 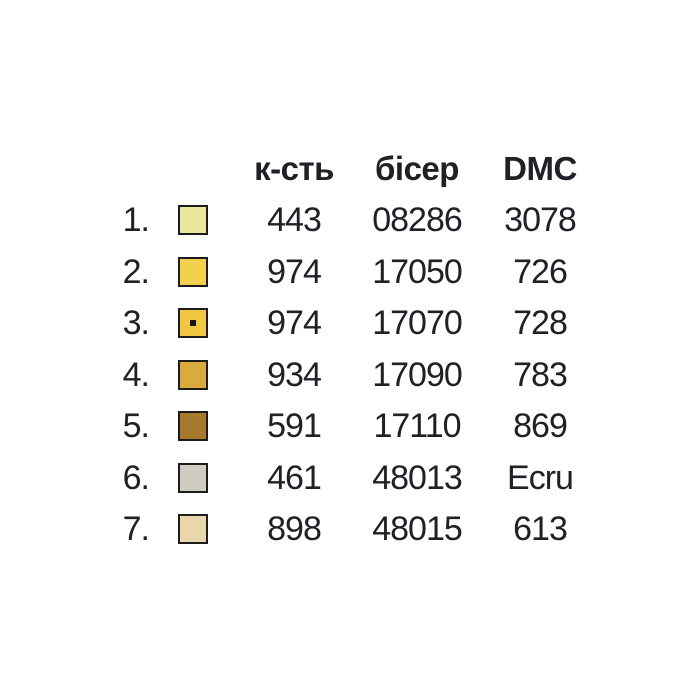 I want to click on bead-code-value: 08286, so click(x=417, y=220).